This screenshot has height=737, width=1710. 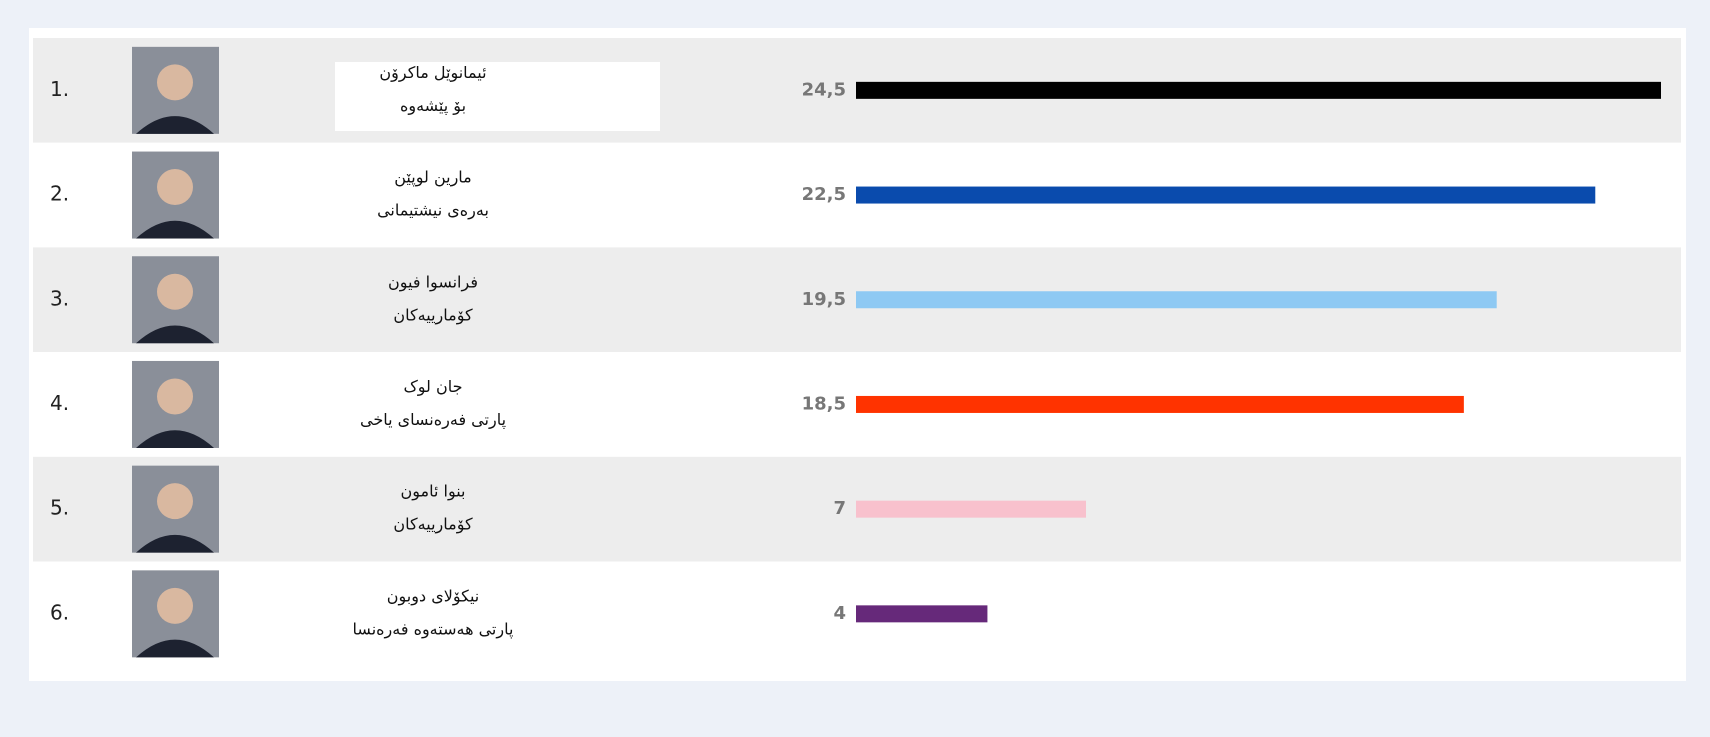 I want to click on value-label: 24,5, so click(x=824, y=89).